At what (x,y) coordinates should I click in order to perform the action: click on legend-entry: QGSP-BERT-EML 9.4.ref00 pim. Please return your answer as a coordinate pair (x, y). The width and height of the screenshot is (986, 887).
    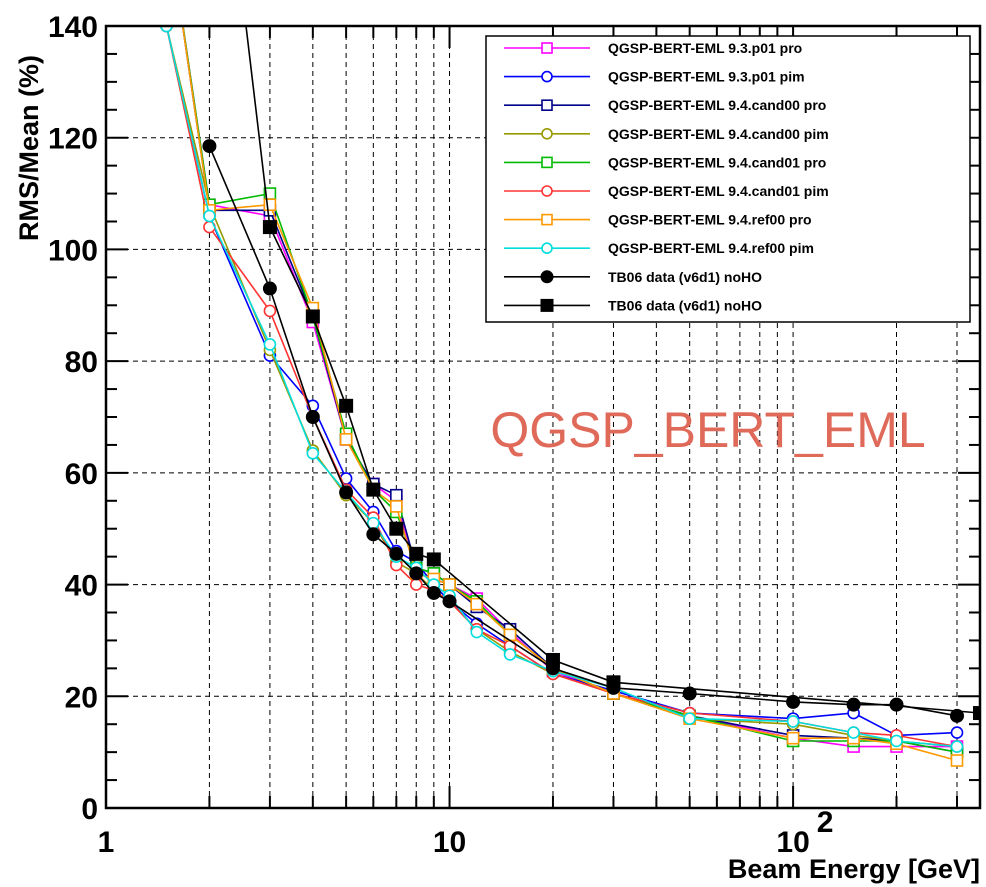
    Looking at the image, I should click on (659, 248).